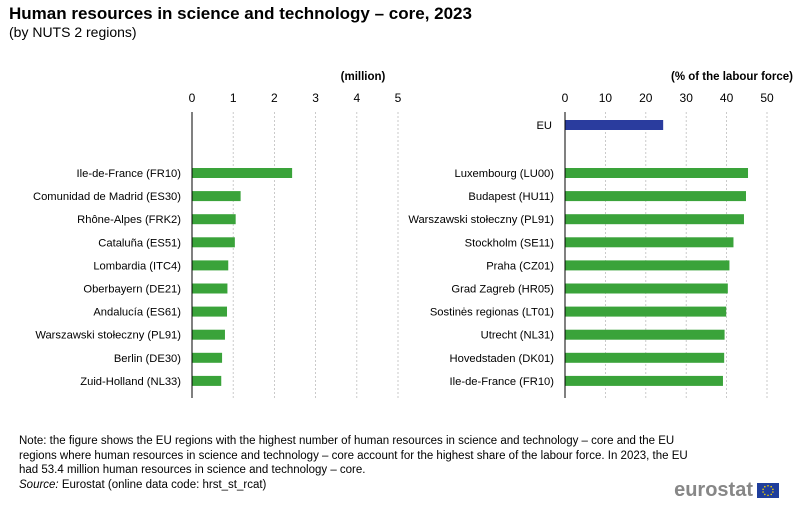  What do you see at coordinates (505, 174) in the screenshot?
I see `right-category-label: Luxembourg (LU00)` at bounding box center [505, 174].